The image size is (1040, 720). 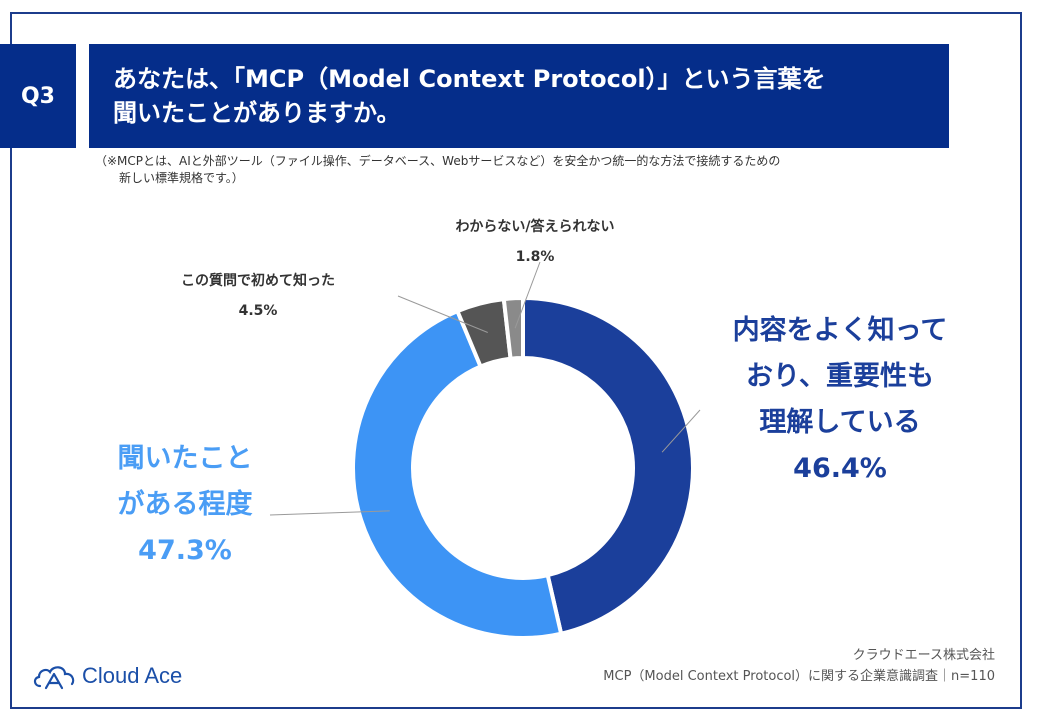 What do you see at coordinates (923, 655) in the screenshot?
I see `footer-company: クラウドエース株式会社` at bounding box center [923, 655].